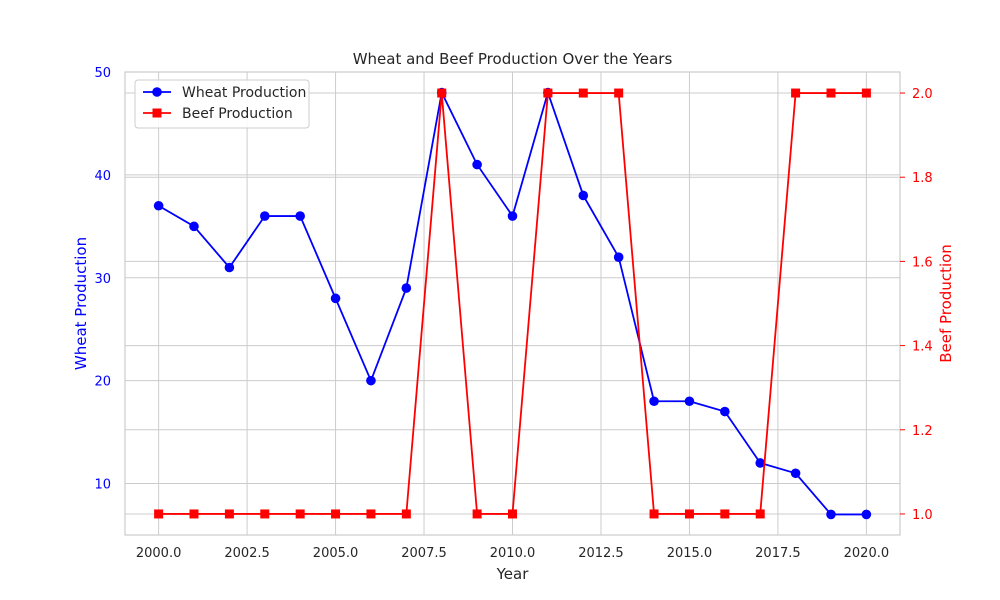  Describe the element at coordinates (102, 382) in the screenshot. I see `y-left-tick-label: 20` at that location.